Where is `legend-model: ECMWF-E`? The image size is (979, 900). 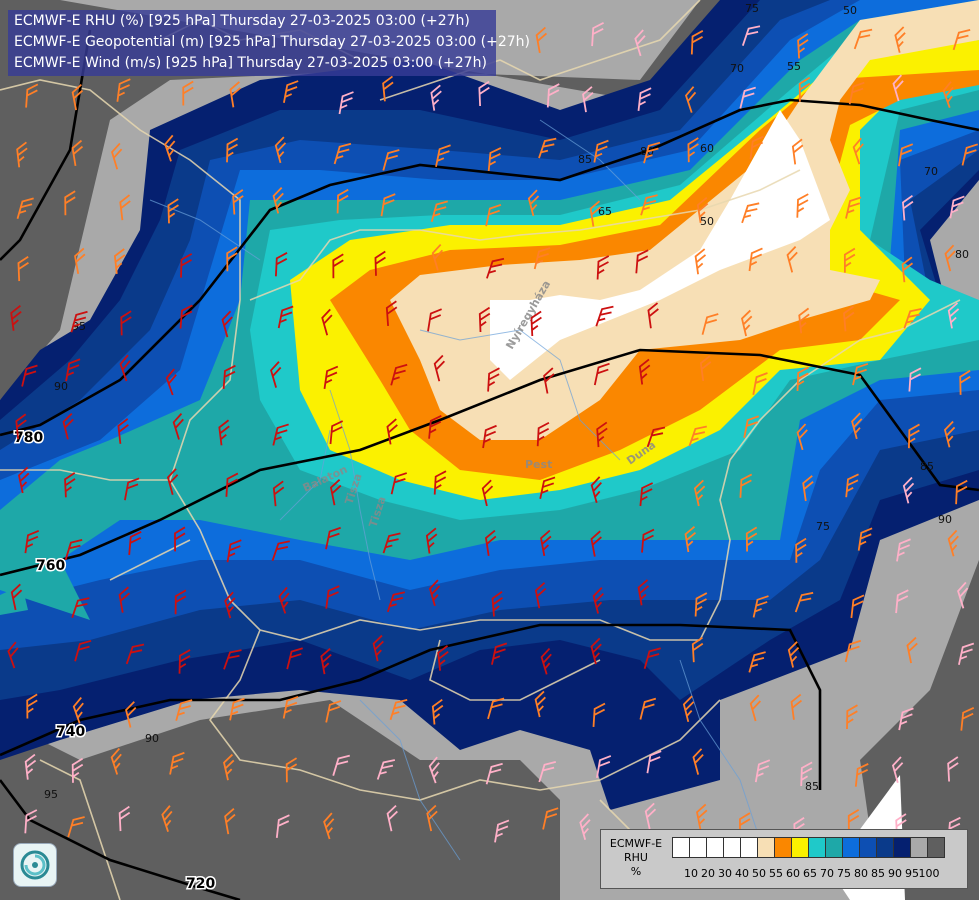 legend-model: ECMWF-E is located at coordinates (636, 843).